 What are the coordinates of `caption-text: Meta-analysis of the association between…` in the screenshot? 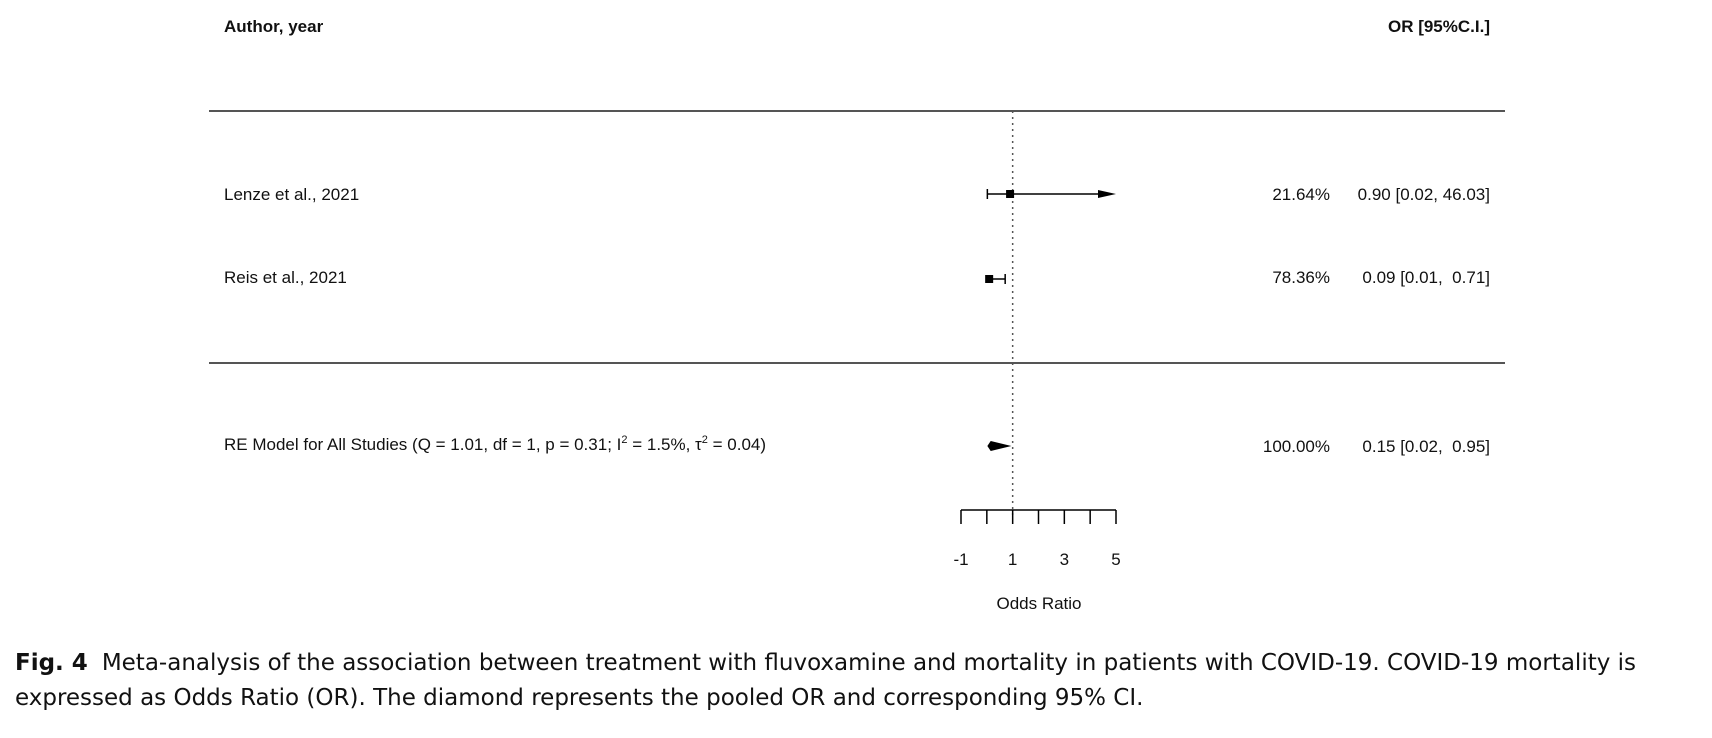 It's located at (826, 680).